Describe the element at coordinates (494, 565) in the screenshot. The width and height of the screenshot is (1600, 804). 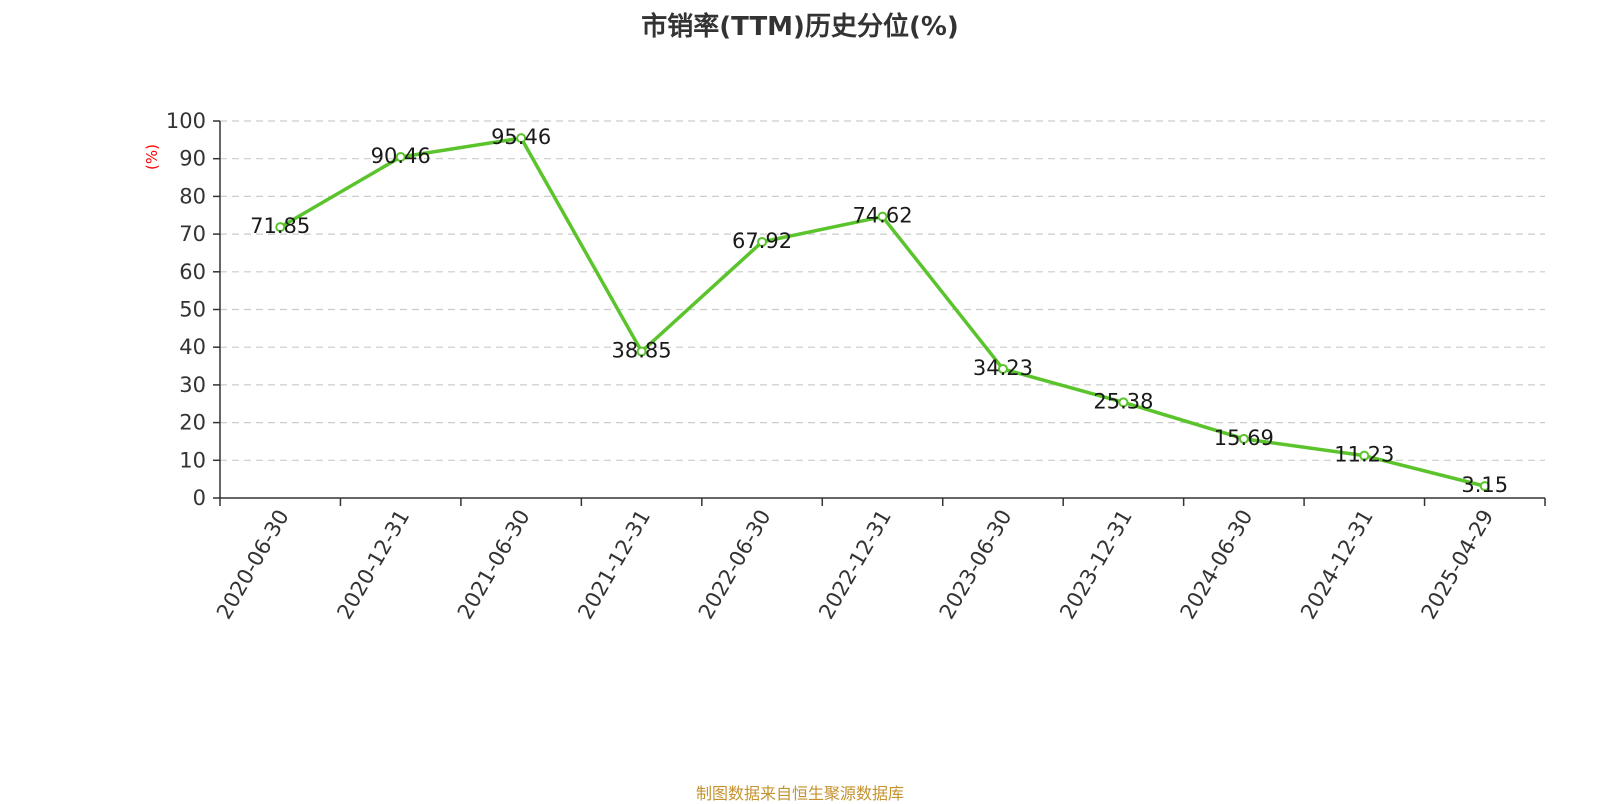
I see `x-tick-label: 2021-06-30` at that location.